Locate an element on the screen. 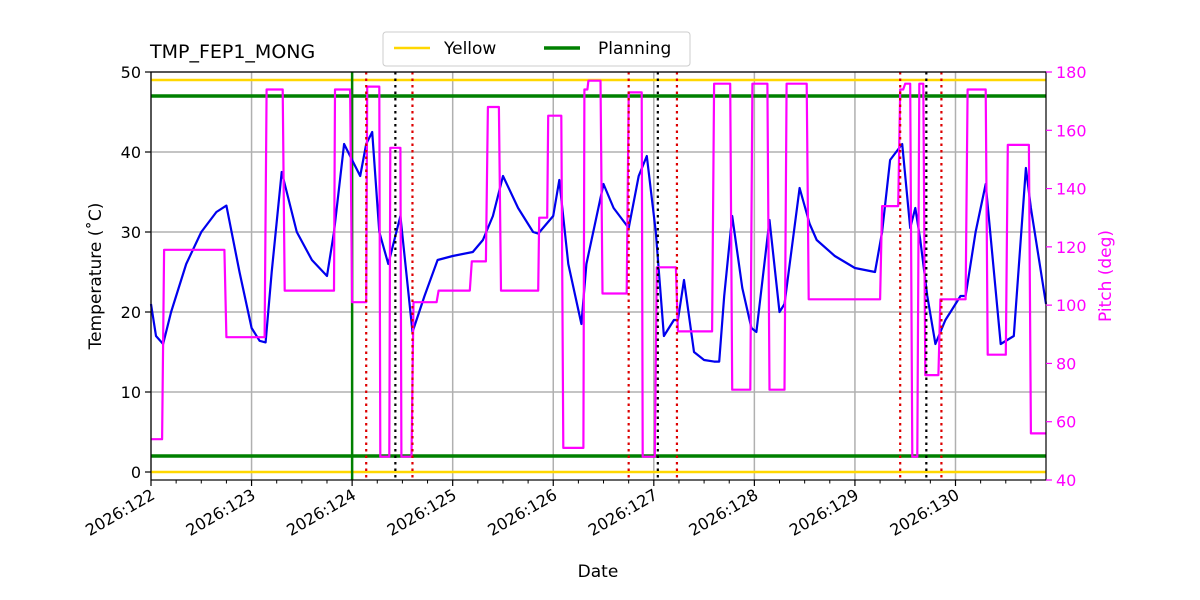 This screenshot has width=1200, height=600. legend: Yellow Planning is located at coordinates (536, 49).